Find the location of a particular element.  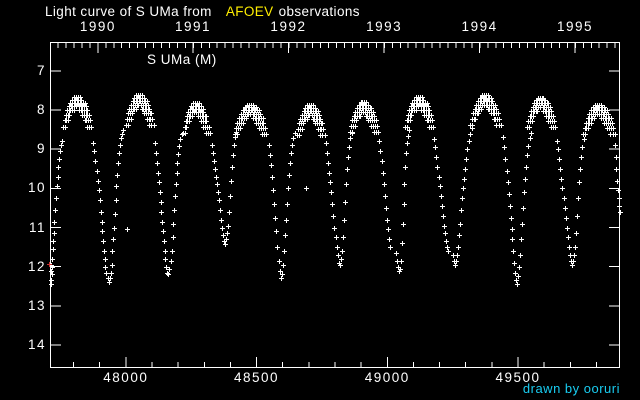

year-label: 1995 is located at coordinates (575, 26).